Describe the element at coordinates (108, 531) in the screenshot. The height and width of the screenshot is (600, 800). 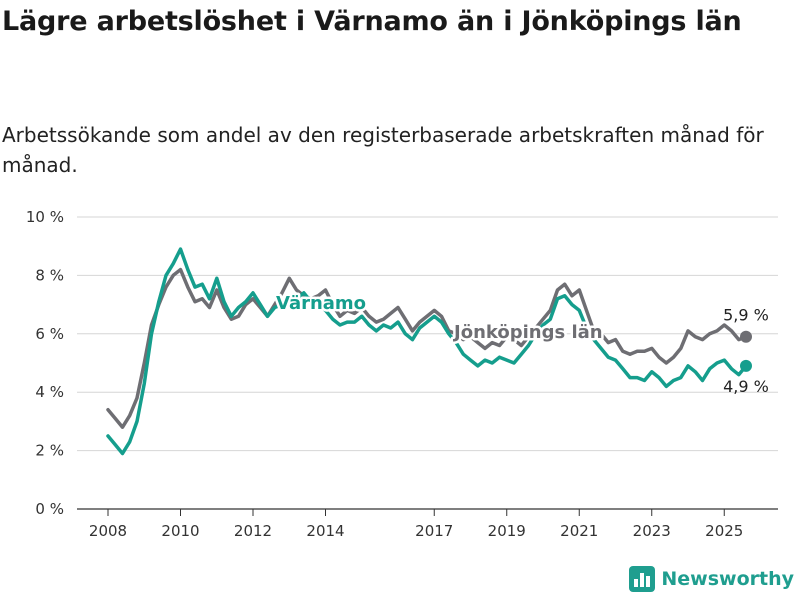
I see `x-tick-label: 2008` at that location.